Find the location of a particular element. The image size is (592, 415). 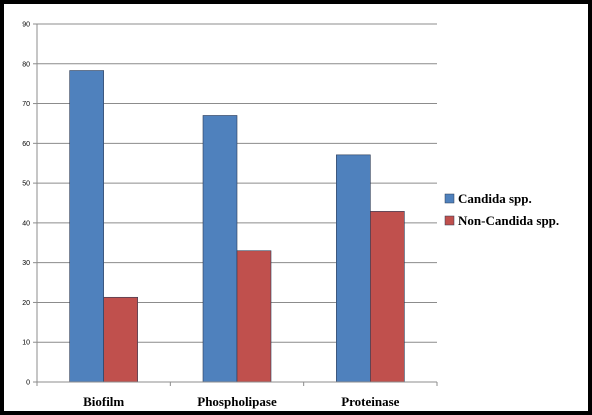

x-category-label: Phospholipase is located at coordinates (237, 401).